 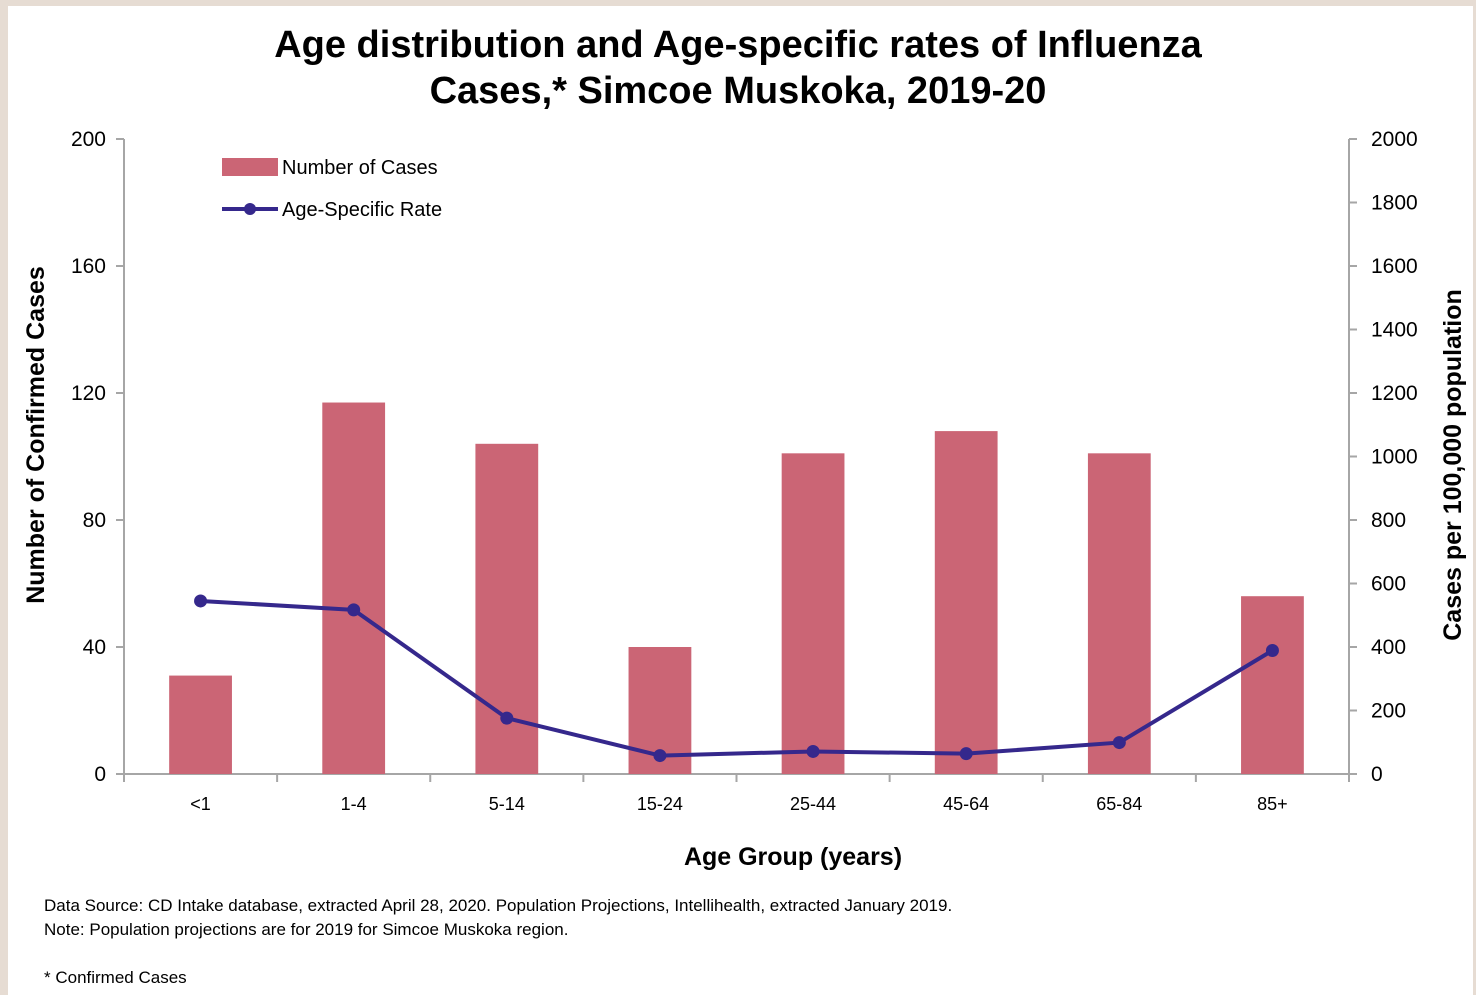 What do you see at coordinates (793, 857) in the screenshot?
I see `x-axis-title: Age Group (years)` at bounding box center [793, 857].